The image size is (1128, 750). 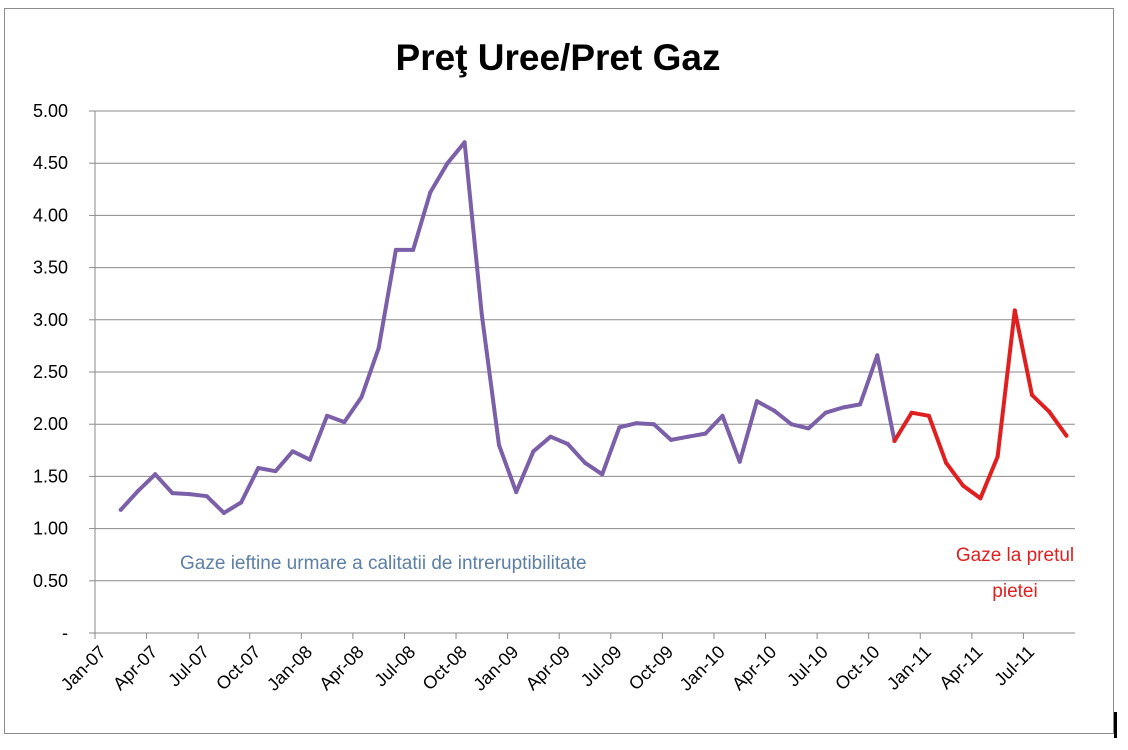 I want to click on x-tick-label: Jul-07, so click(x=188, y=666).